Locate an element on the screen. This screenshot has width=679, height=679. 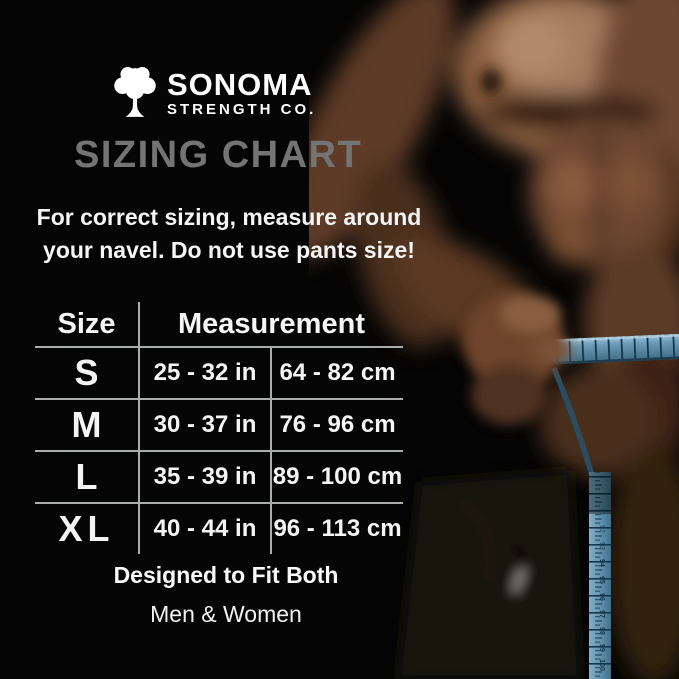
footer-regular-line: Men & Women is located at coordinates (226, 614).